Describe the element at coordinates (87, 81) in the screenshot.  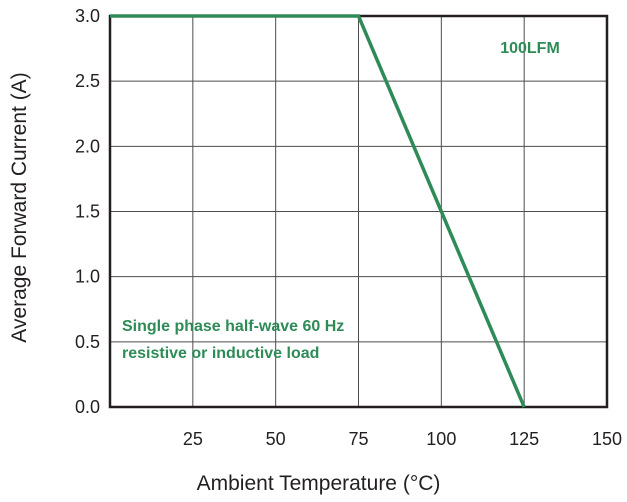
I see `y-tick-label: 2.5` at that location.